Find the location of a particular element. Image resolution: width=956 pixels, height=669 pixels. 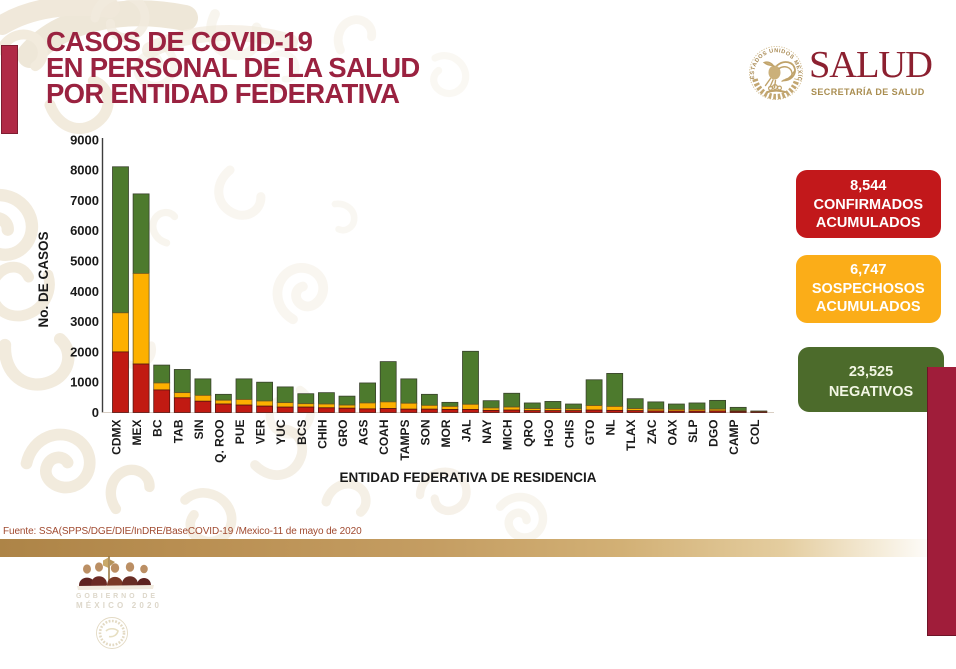

svg-text: MÉXICO 2020 is located at coordinates (118, 605).